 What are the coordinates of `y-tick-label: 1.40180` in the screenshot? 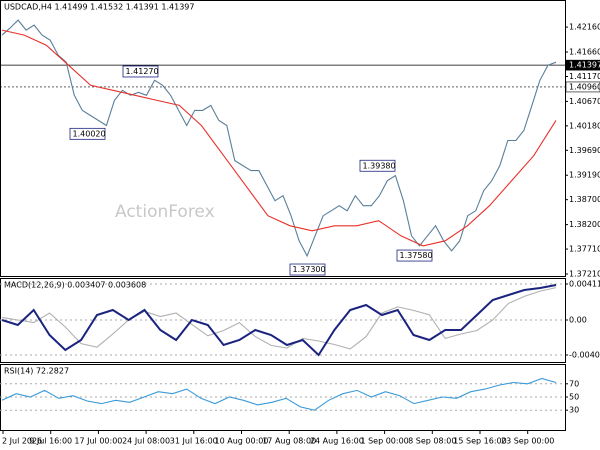 It's located at (584, 125).